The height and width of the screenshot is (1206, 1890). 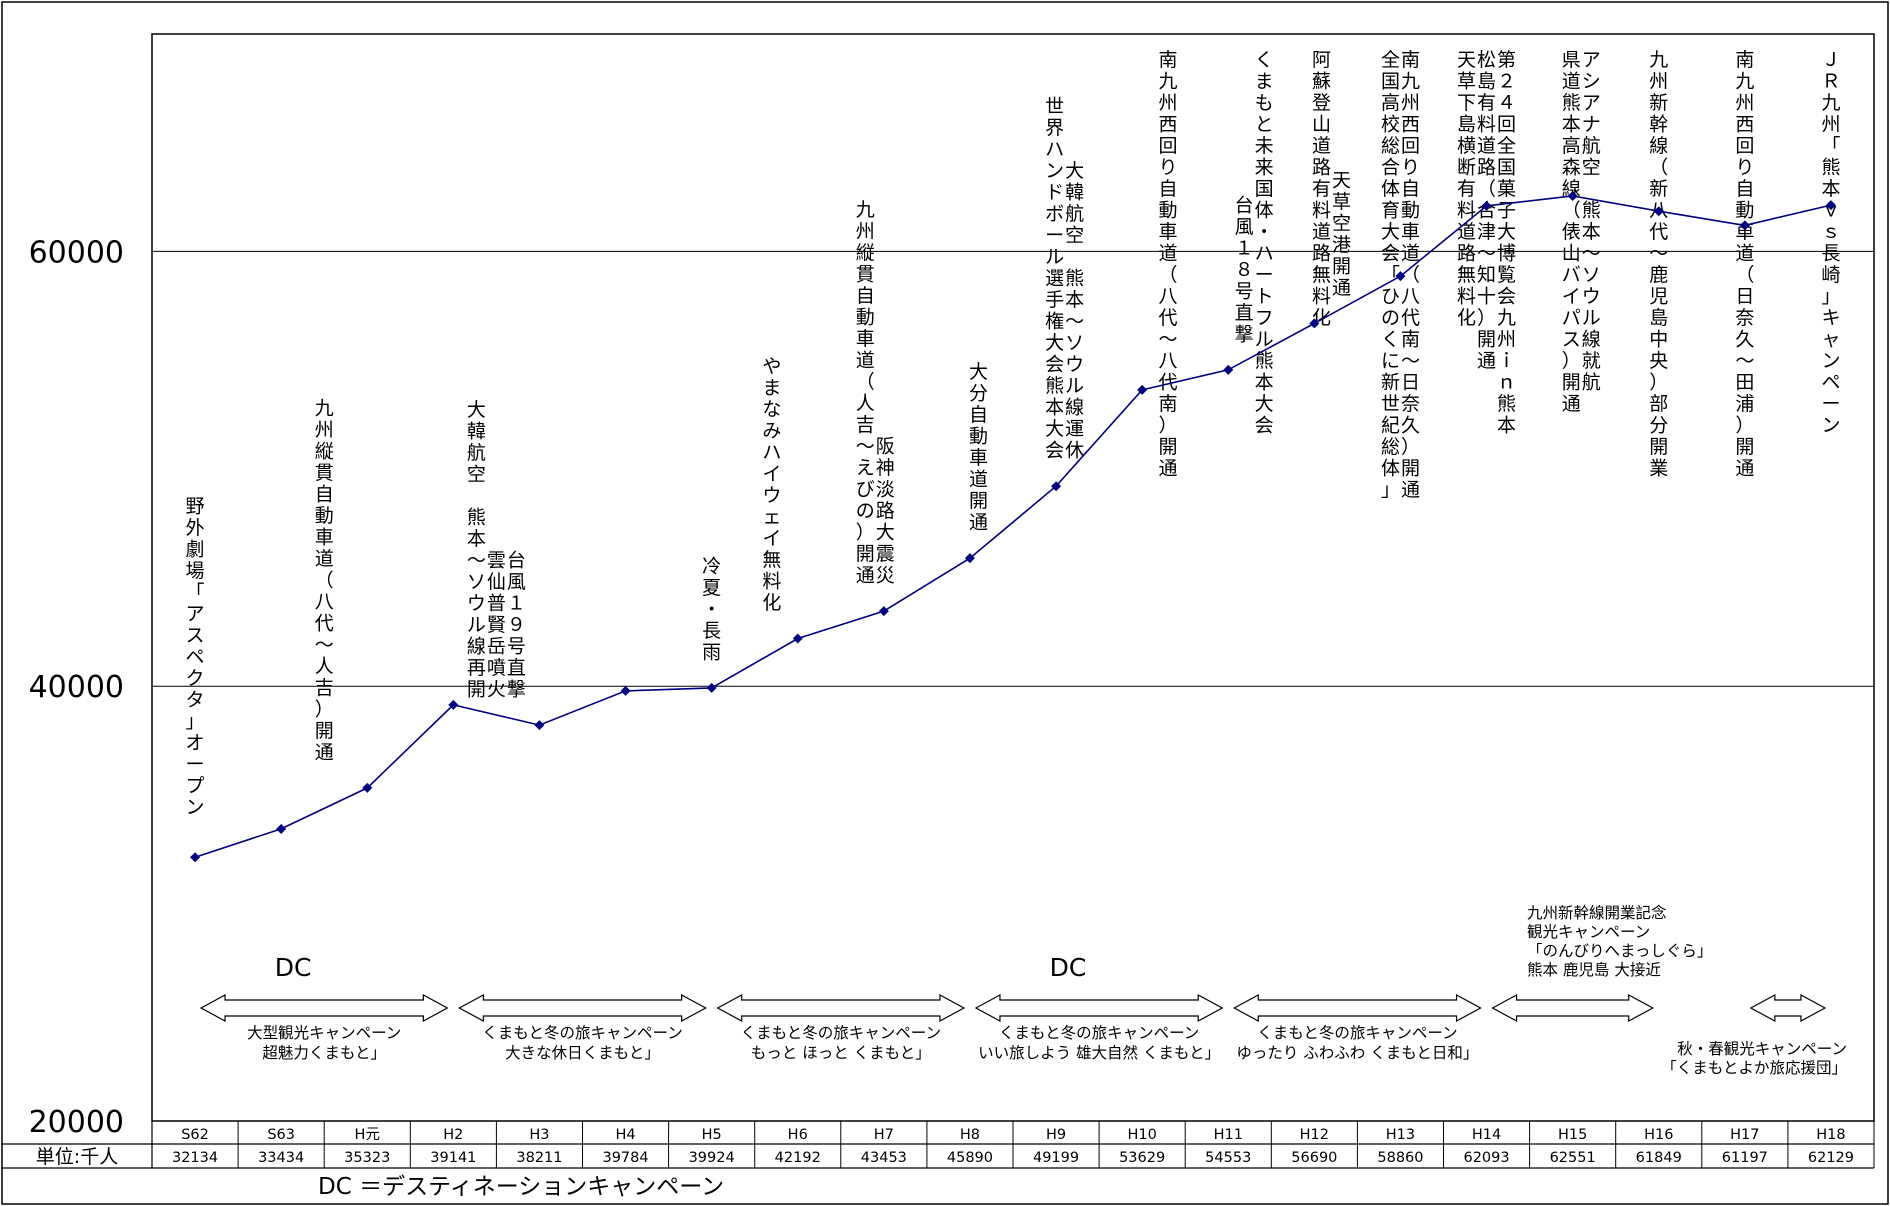 What do you see at coordinates (281, 1135) in the screenshot?
I see `category-label: S63` at bounding box center [281, 1135].